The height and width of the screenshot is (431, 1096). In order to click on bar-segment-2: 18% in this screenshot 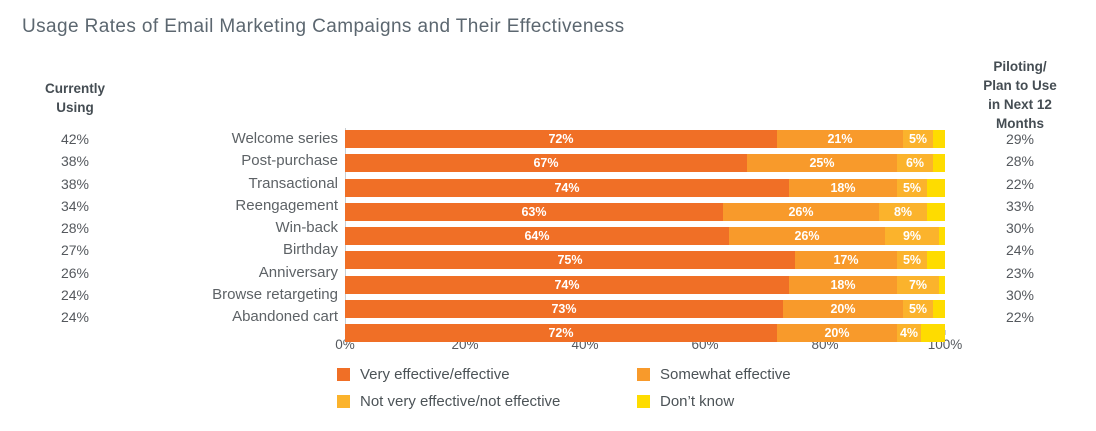, I will do `click(843, 284)`.